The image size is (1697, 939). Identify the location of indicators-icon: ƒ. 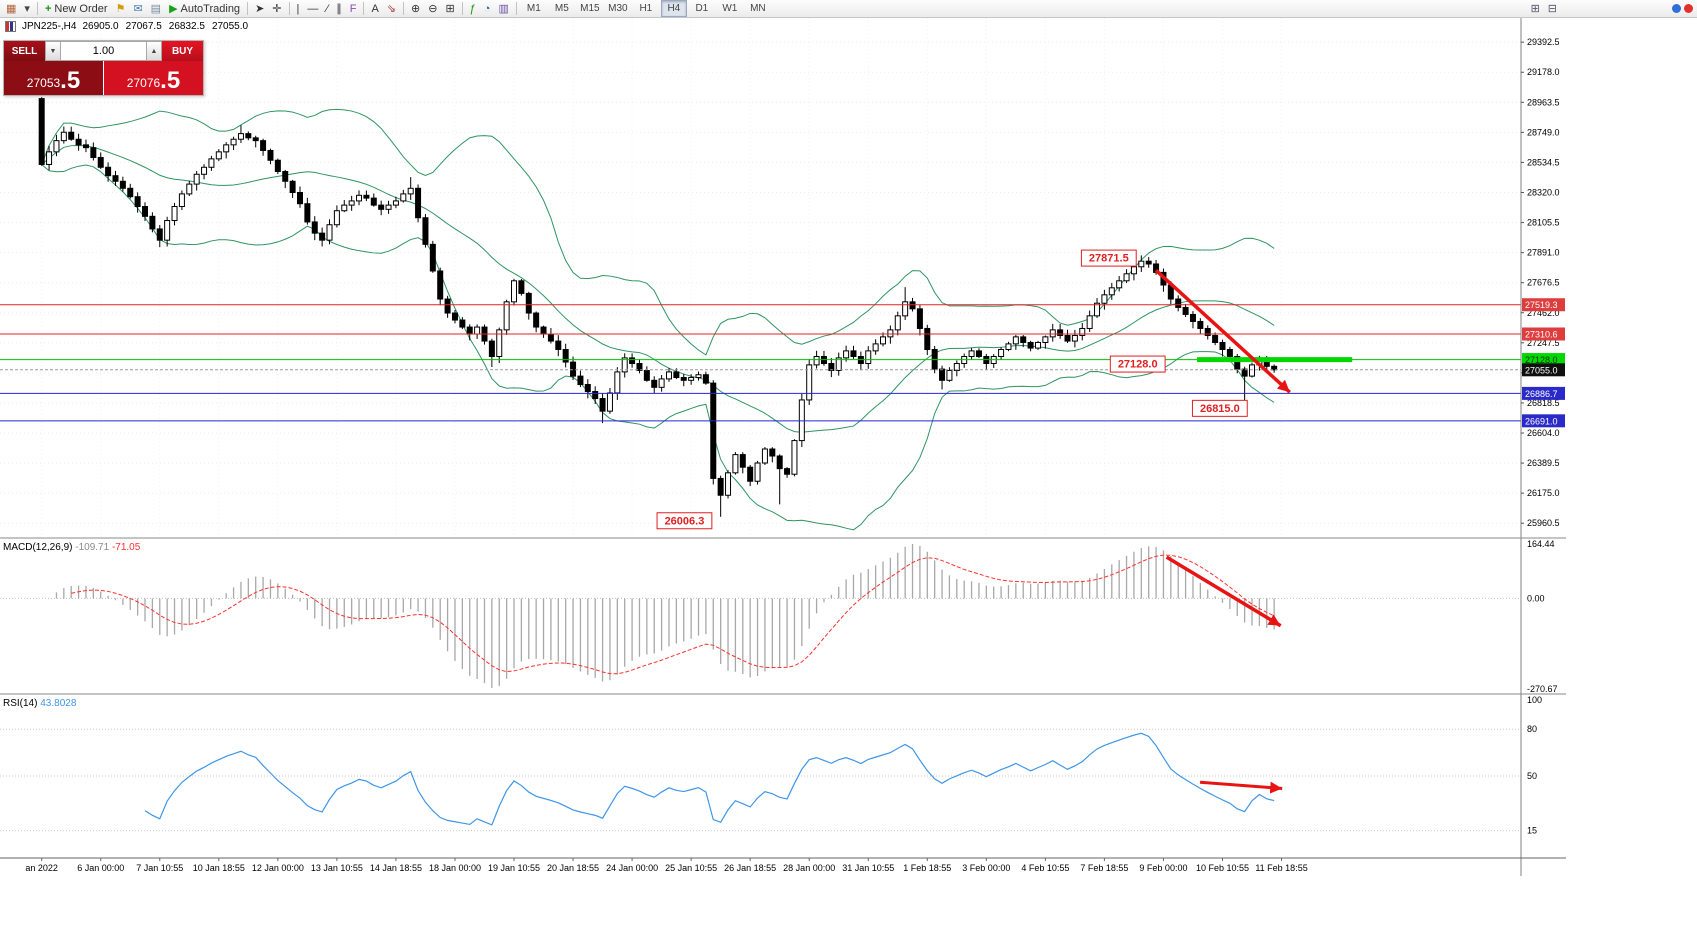
(473, 9).